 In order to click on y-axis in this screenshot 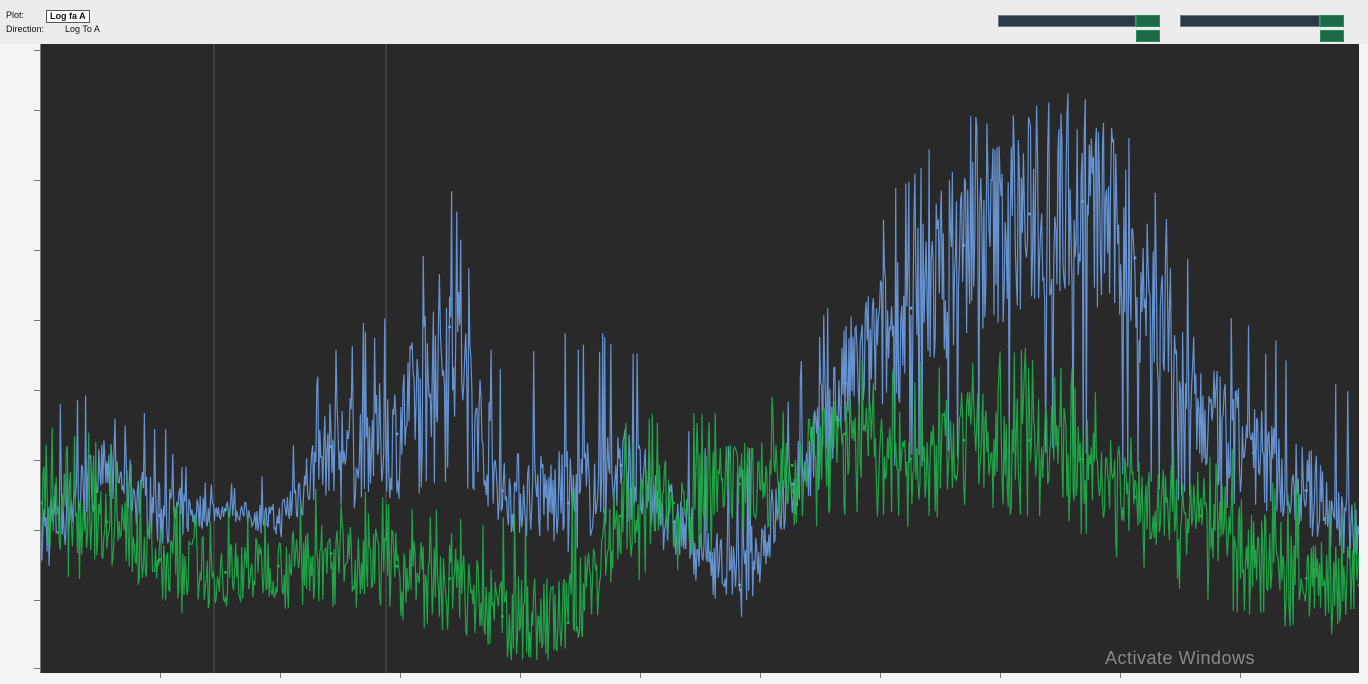, I will do `click(20, 364)`.